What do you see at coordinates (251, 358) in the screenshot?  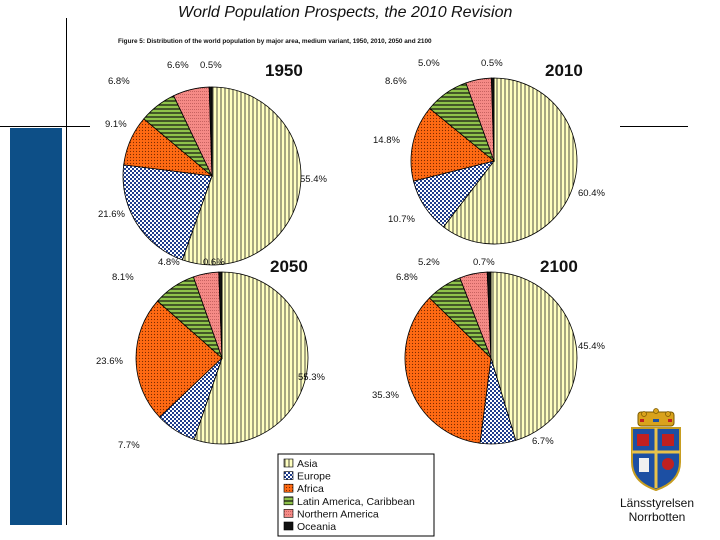 I see `slice-2050-asia` at bounding box center [251, 358].